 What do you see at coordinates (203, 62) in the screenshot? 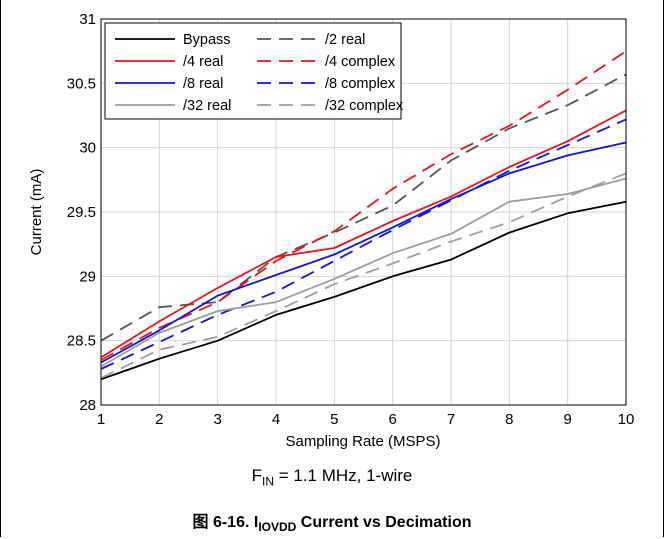
I see `legend-label: /4 real` at bounding box center [203, 62].